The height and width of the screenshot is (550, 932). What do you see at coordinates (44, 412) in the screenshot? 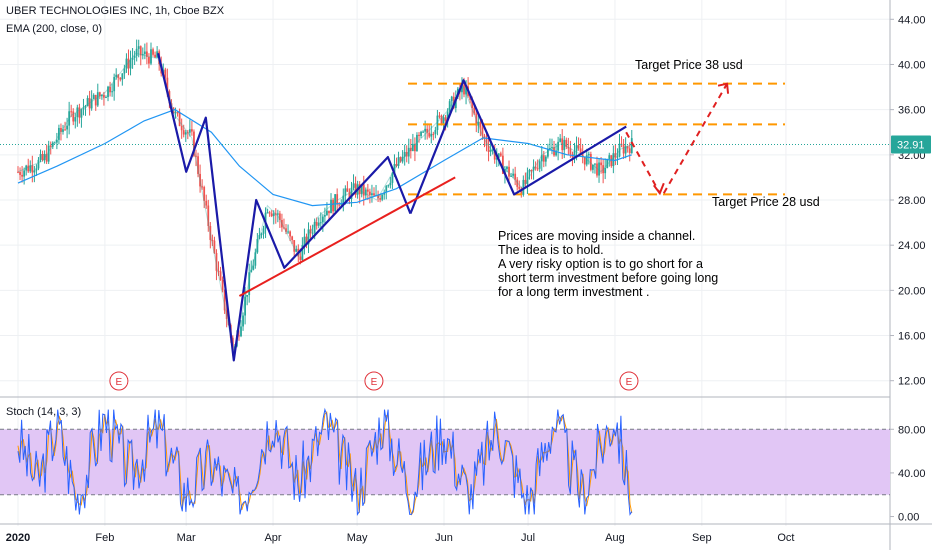
I see `stoch-indicator-label: Stoch (14, 3, 3)` at bounding box center [44, 412].